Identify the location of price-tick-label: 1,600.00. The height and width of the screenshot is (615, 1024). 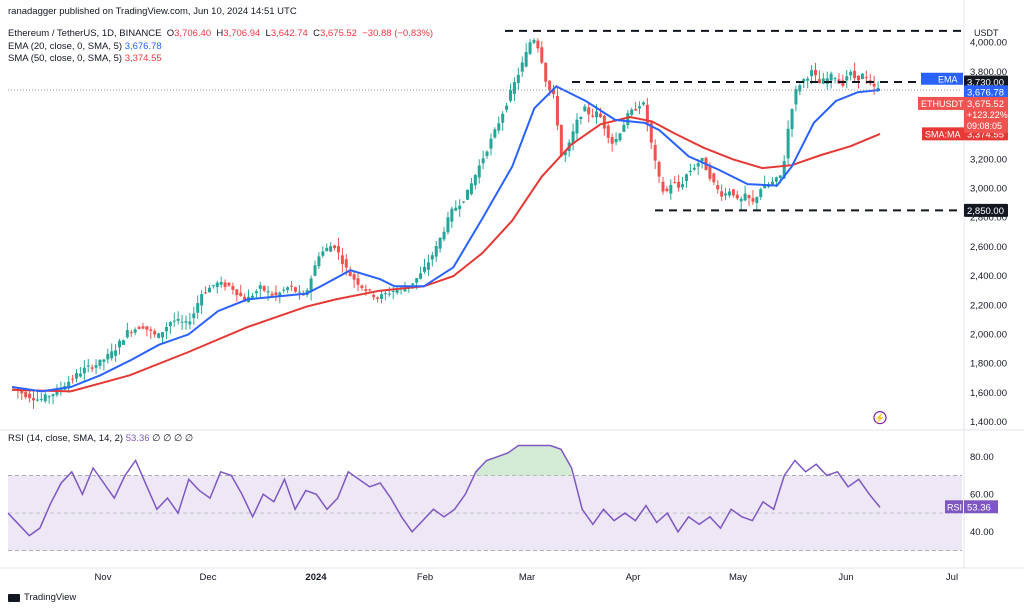
(988, 393).